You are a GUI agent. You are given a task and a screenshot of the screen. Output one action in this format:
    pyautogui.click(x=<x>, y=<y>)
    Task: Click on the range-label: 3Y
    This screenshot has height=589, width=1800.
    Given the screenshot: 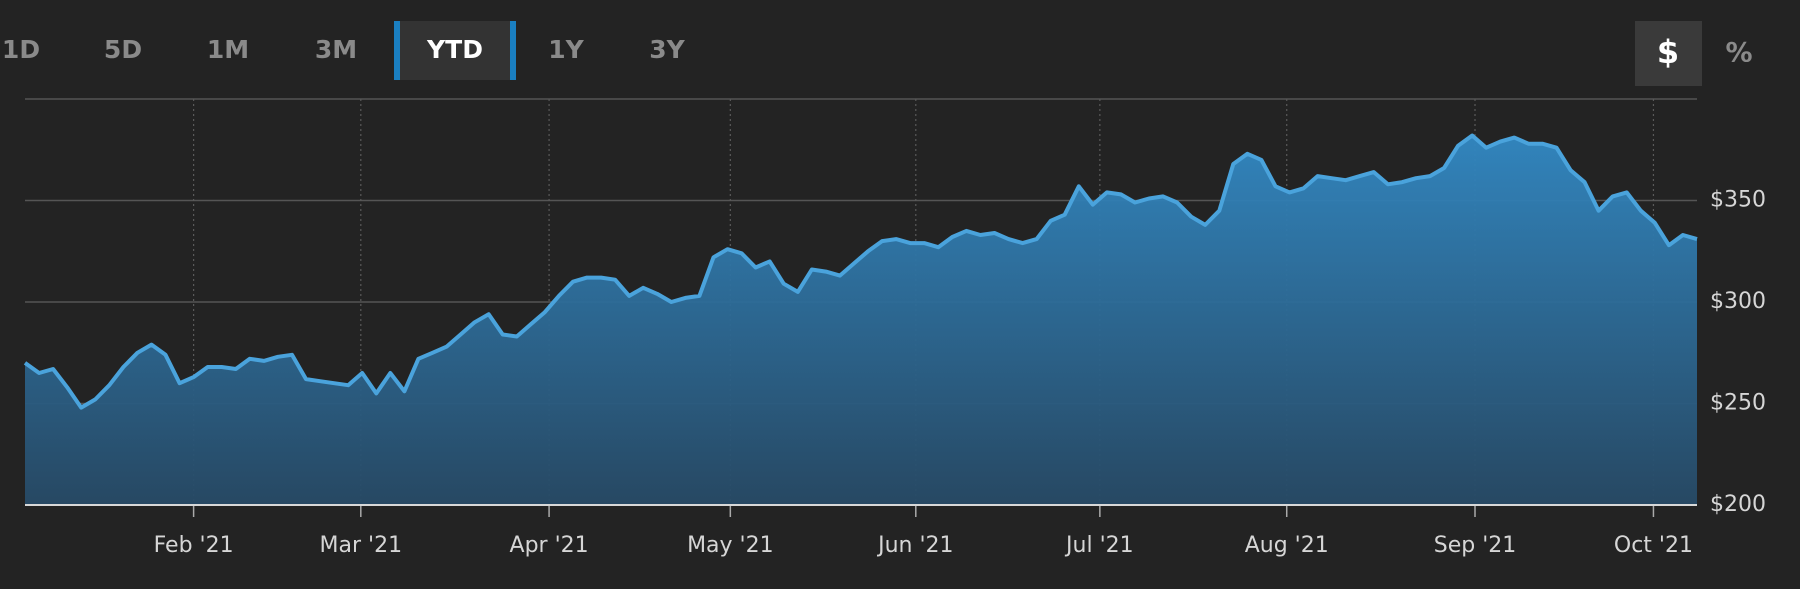 What is the action you would take?
    pyautogui.click(x=667, y=49)
    